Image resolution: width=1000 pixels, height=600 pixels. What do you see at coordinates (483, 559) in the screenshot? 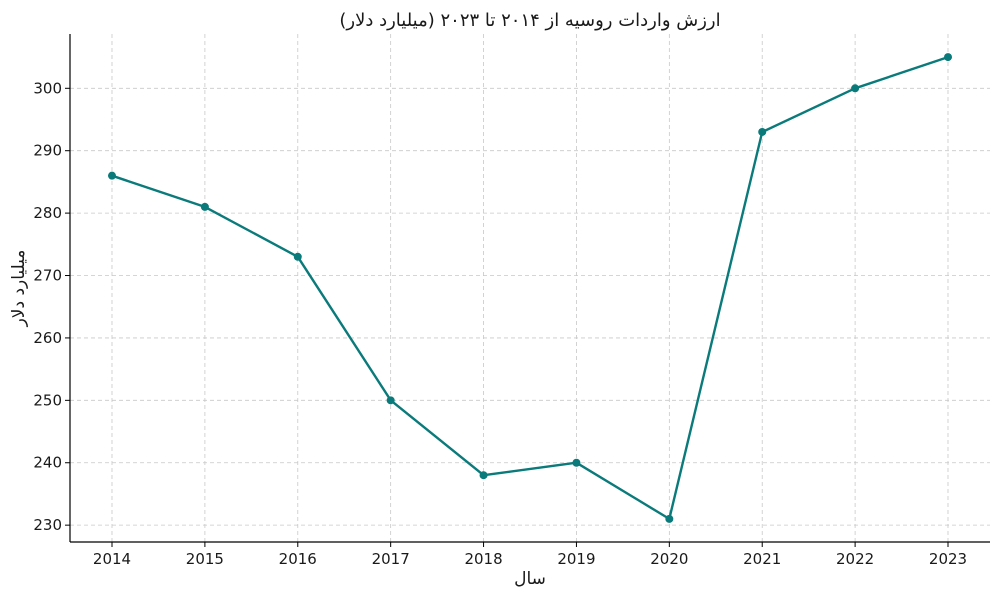
I see `x-tick-label: 2018` at bounding box center [483, 559].